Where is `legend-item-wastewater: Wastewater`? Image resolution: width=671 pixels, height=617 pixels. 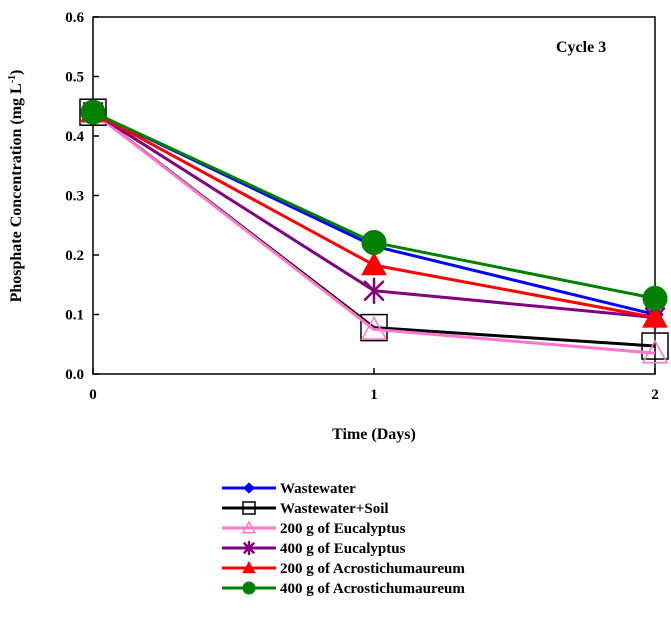 legend-item-wastewater: Wastewater is located at coordinates (289, 489).